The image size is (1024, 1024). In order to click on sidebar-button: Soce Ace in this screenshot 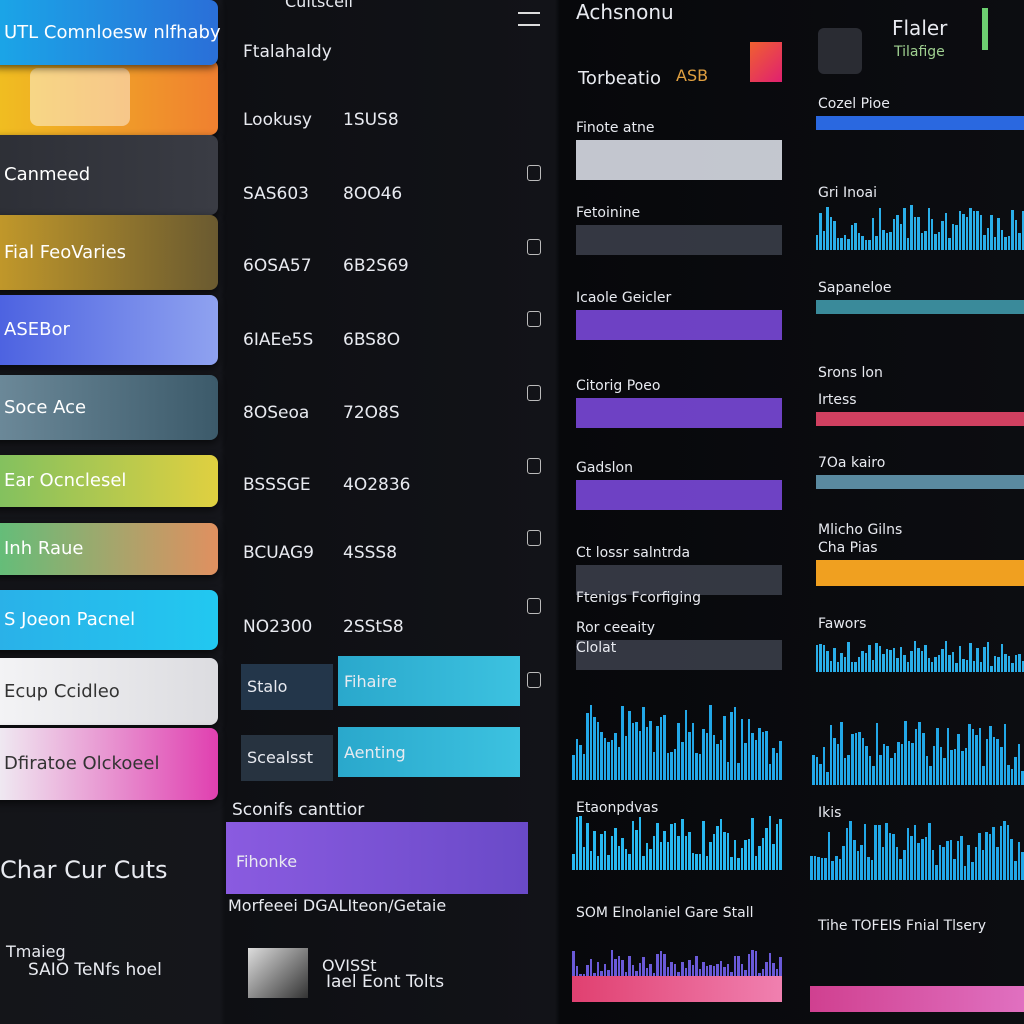, I will do `click(109, 407)`.